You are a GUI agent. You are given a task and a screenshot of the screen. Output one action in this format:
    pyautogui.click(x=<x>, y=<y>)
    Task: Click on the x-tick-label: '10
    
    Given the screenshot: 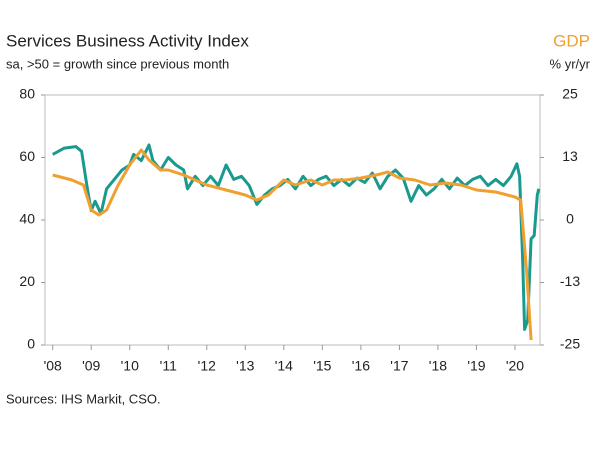 What is the action you would take?
    pyautogui.click(x=130, y=366)
    